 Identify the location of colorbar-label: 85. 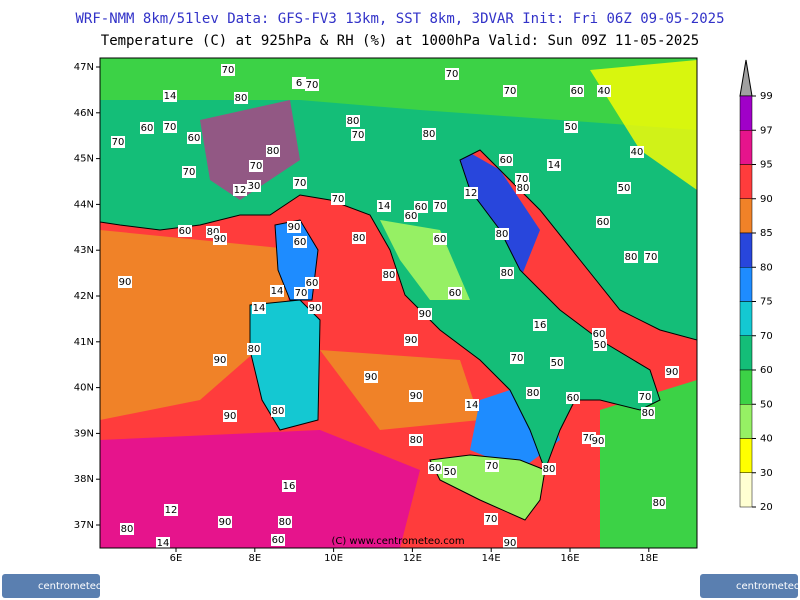
(766, 233).